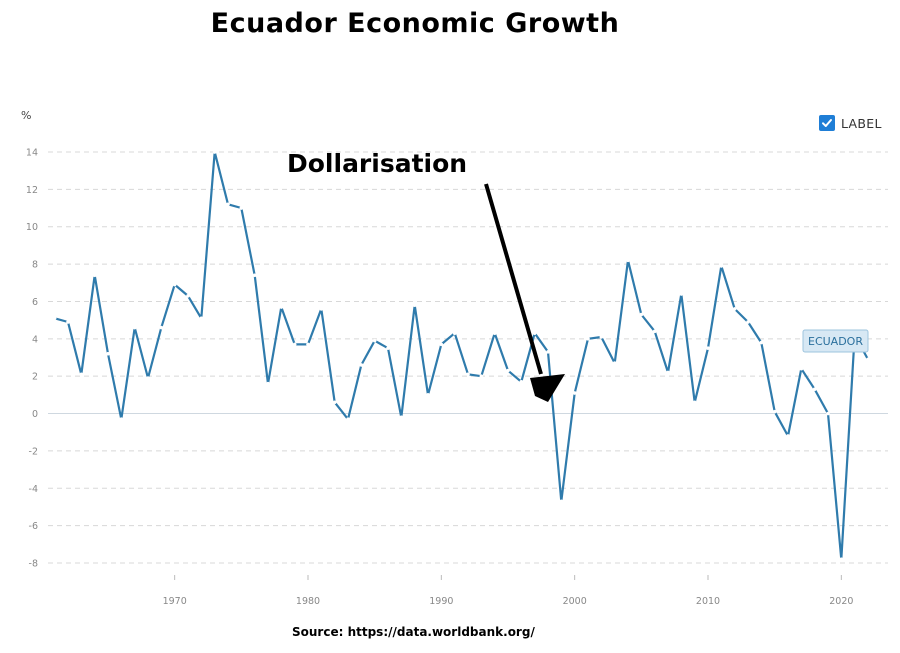 Image resolution: width=900 pixels, height=653 pixels. What do you see at coordinates (32, 227) in the screenshot?
I see `y-tick-label: 10` at bounding box center [32, 227].